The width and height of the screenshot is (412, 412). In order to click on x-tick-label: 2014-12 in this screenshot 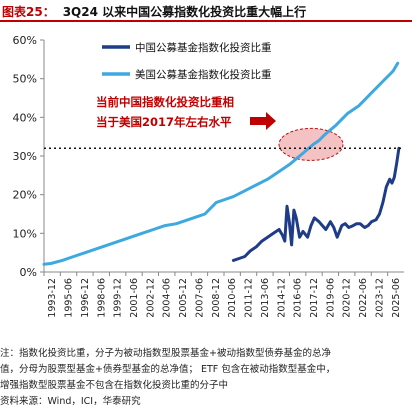, I will do `click(281, 298)`.